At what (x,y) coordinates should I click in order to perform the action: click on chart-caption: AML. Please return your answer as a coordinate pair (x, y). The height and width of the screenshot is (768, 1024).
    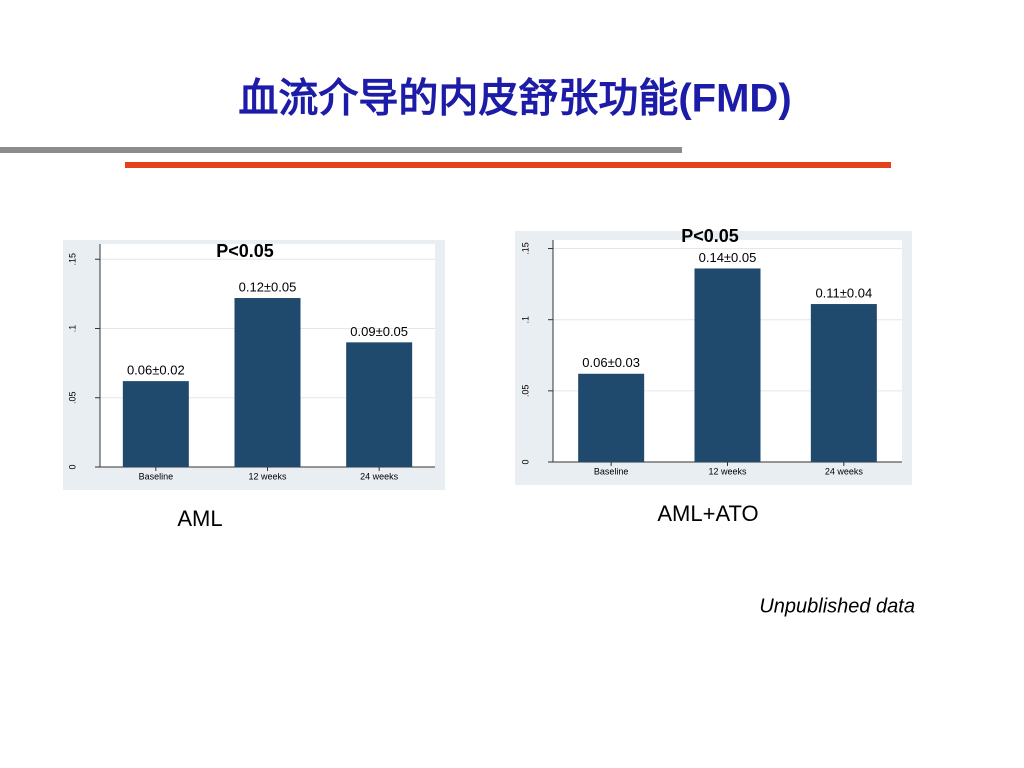
    Looking at the image, I should click on (199, 518).